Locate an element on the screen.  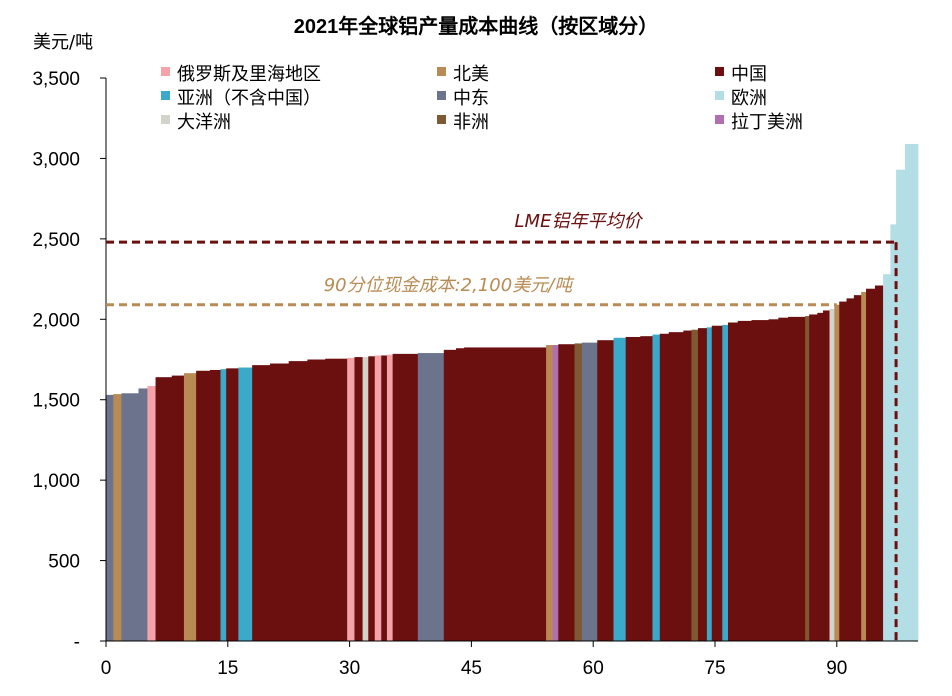
legend-swatch-north_america is located at coordinates (441, 71).